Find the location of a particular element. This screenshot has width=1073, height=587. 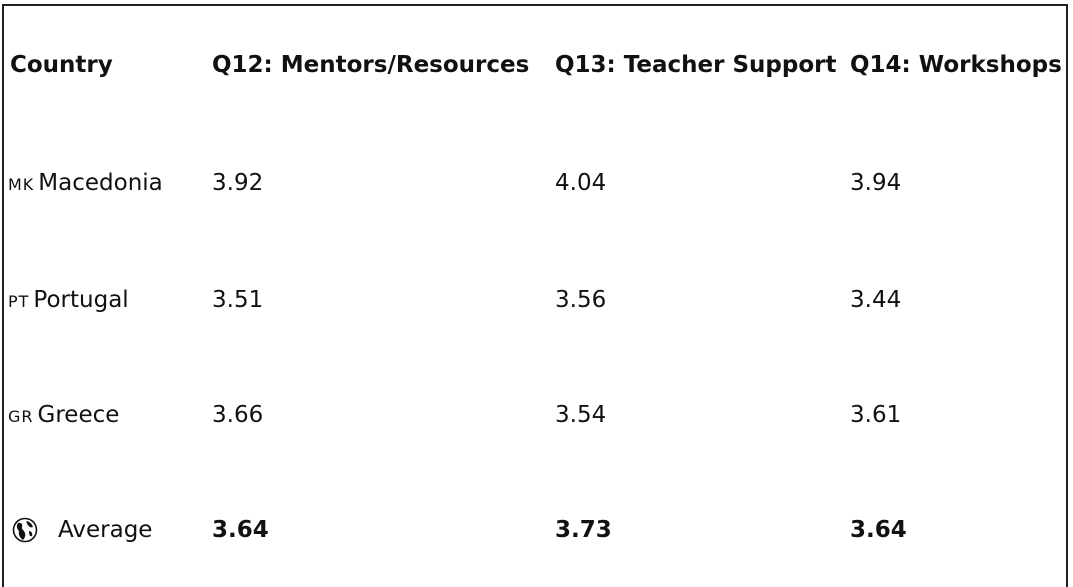

country-name: Average is located at coordinates (105, 530).